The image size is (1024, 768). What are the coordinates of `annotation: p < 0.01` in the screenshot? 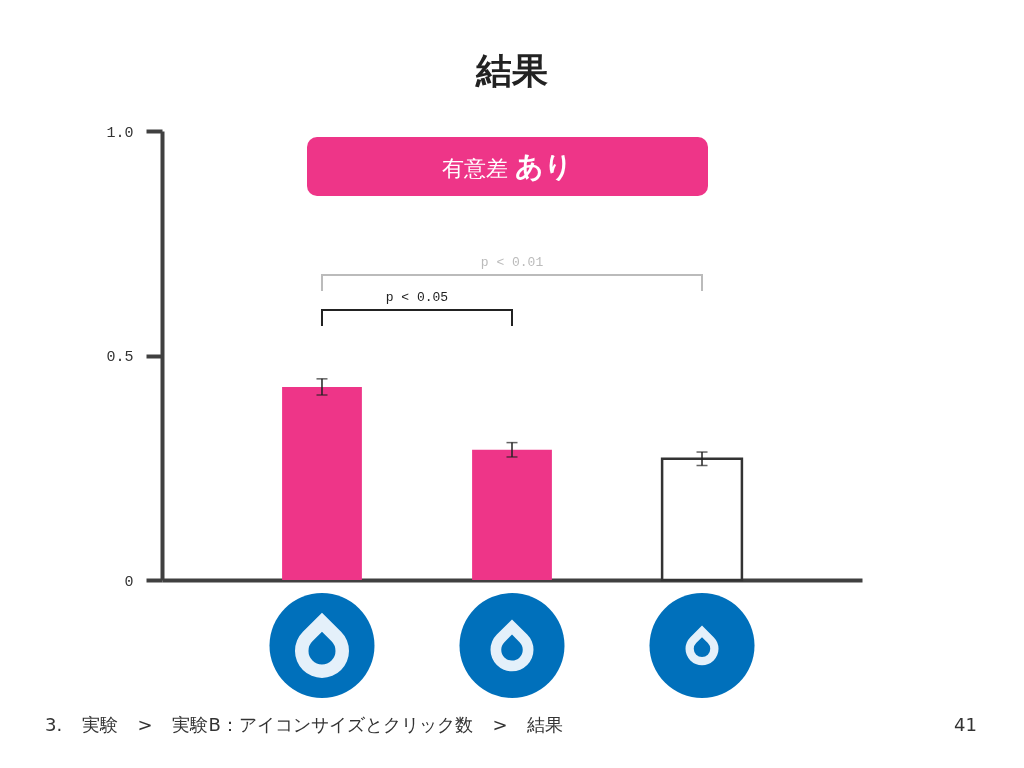 It's located at (512, 263).